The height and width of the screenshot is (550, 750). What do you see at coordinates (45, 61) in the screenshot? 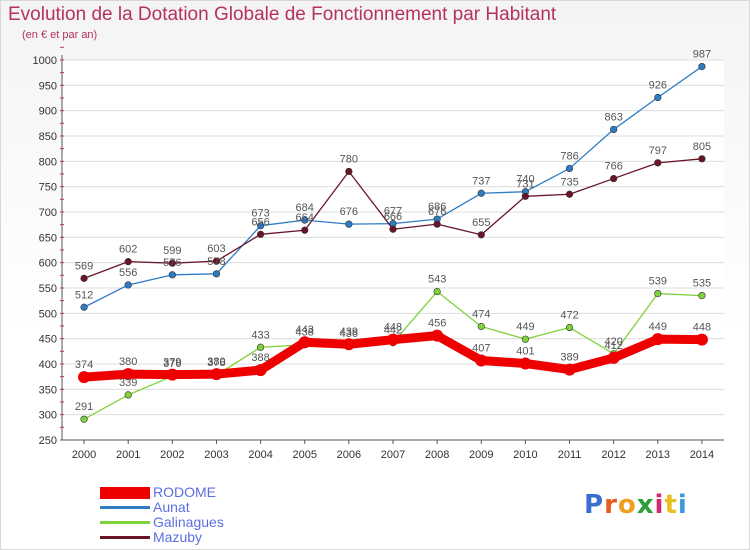
I see `y-tick-label-1000: 1000` at bounding box center [45, 61].